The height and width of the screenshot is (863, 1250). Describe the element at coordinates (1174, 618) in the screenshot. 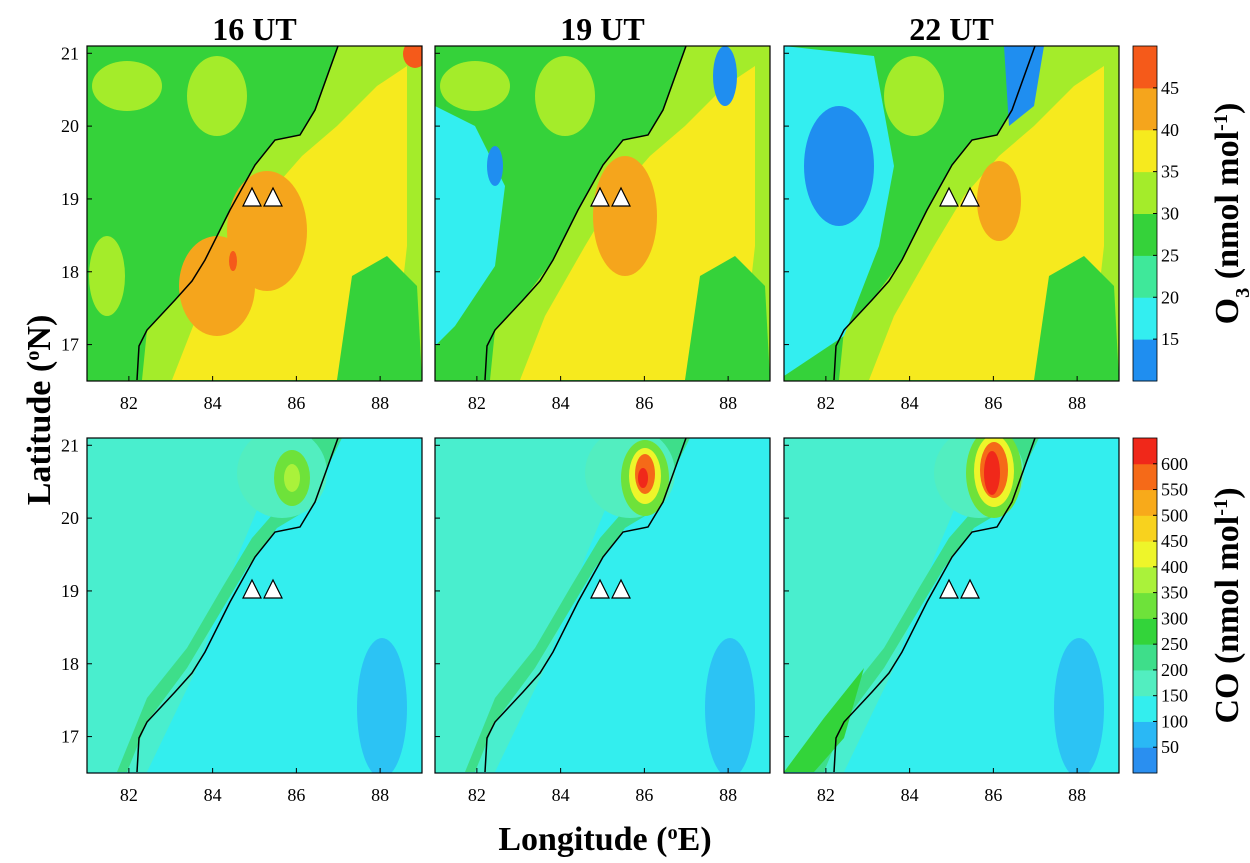

I see `colorbar-tick-label: 300` at that location.